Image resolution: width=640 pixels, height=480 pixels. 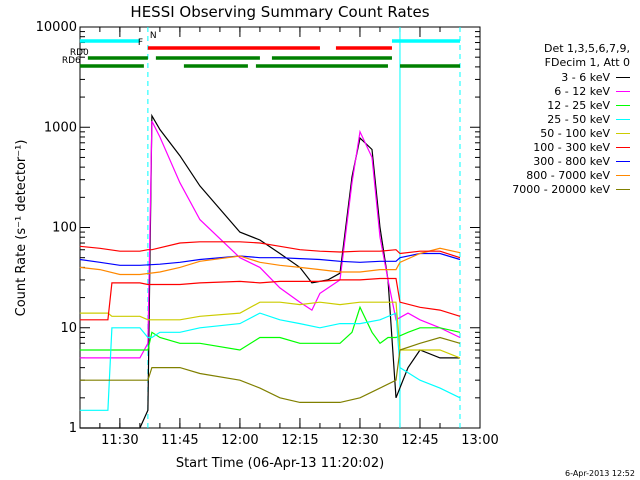 What do you see at coordinates (73, 428) in the screenshot?
I see `y-tick-label: 1` at bounding box center [73, 428].